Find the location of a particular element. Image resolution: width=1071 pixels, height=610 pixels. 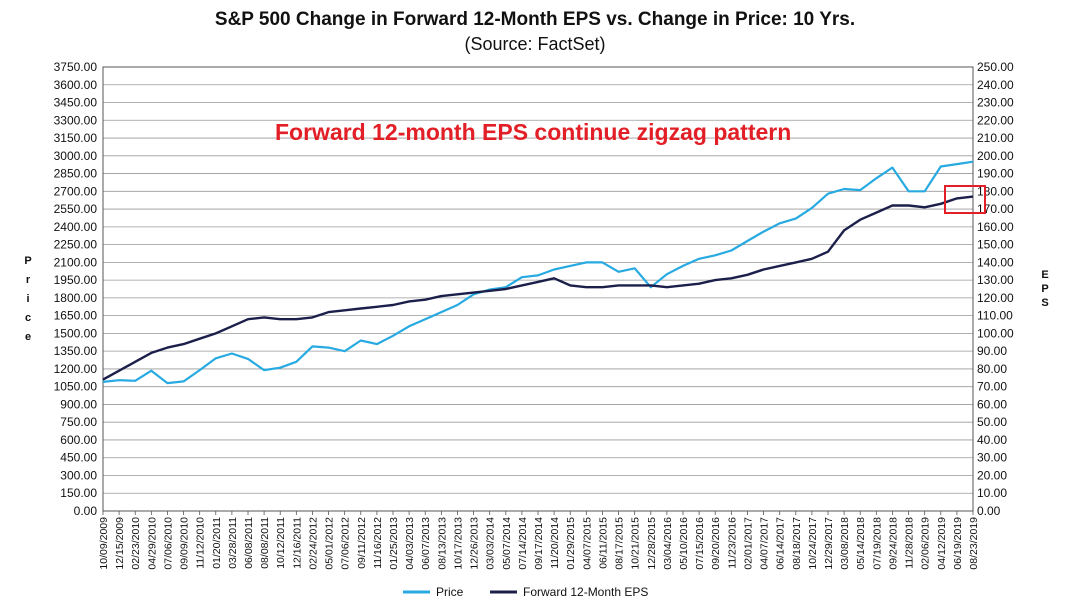

x-tick-label: 05/01/2012 is located at coordinates (330, 543).